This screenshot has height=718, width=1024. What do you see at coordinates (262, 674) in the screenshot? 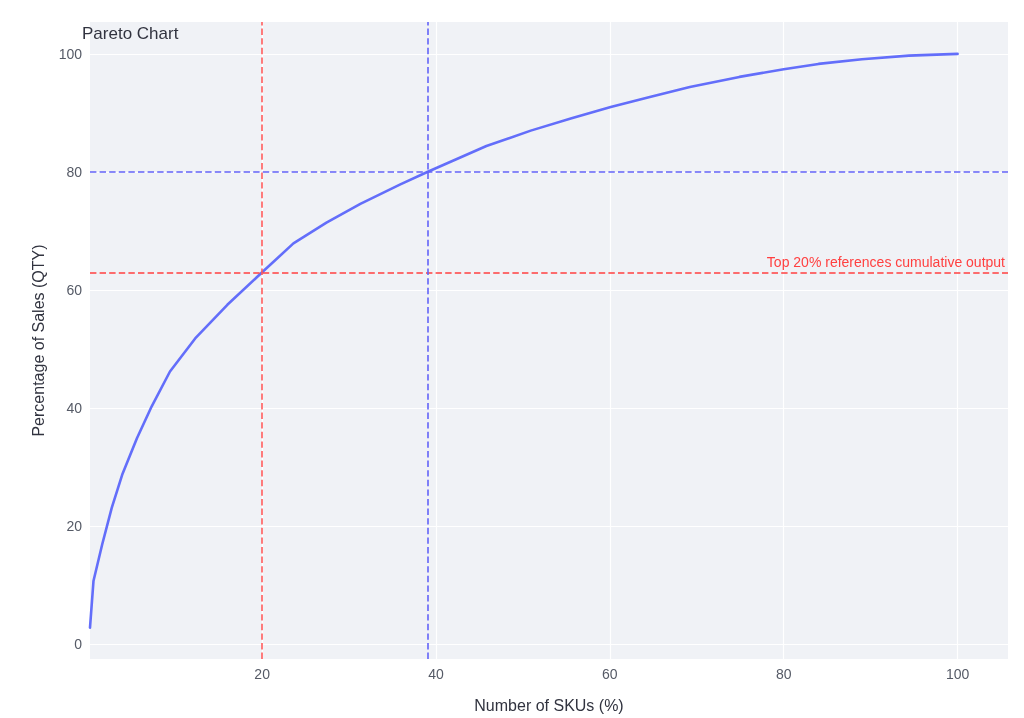
I see `x-tick-label: 20` at bounding box center [262, 674].